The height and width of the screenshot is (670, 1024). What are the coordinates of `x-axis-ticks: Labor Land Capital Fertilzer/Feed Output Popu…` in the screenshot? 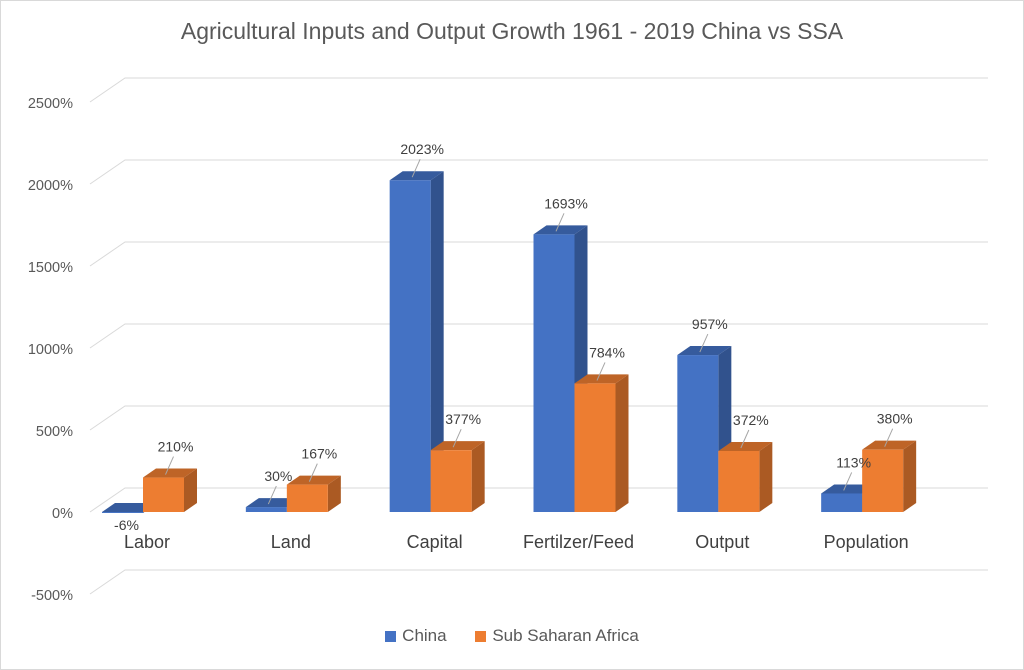 It's located at (516, 542).